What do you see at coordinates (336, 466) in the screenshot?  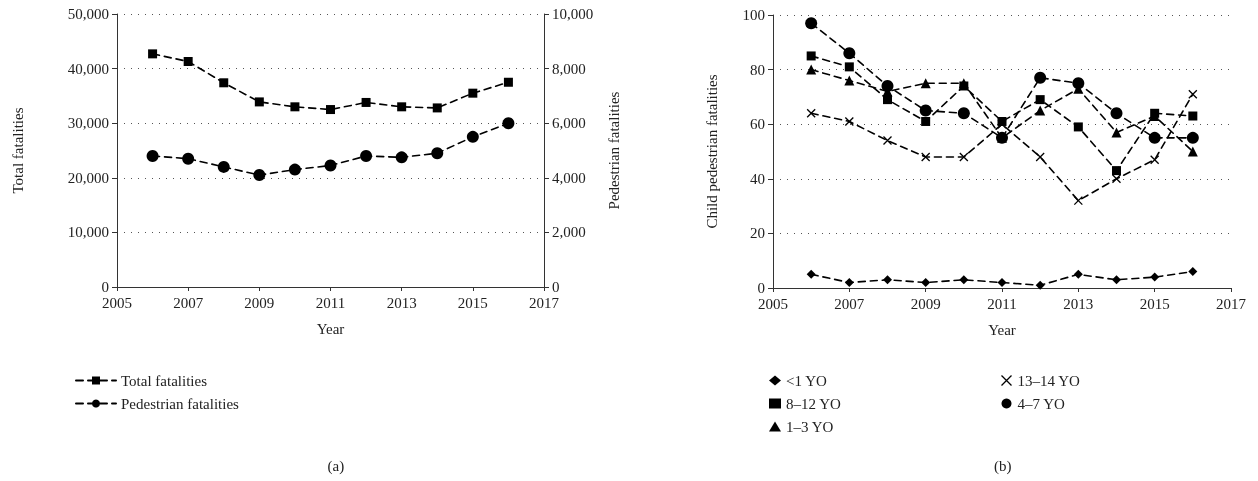 I see `text: (a)` at bounding box center [336, 466].